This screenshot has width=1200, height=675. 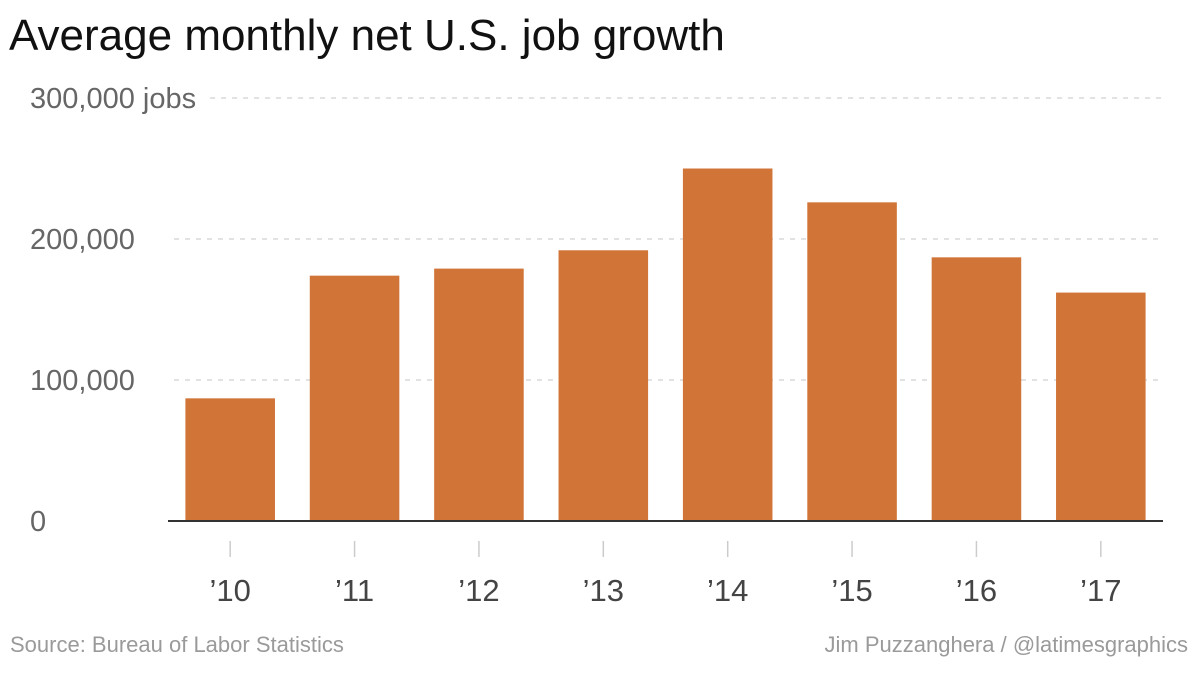 I want to click on x-tick-label: ’15, so click(x=851, y=590).